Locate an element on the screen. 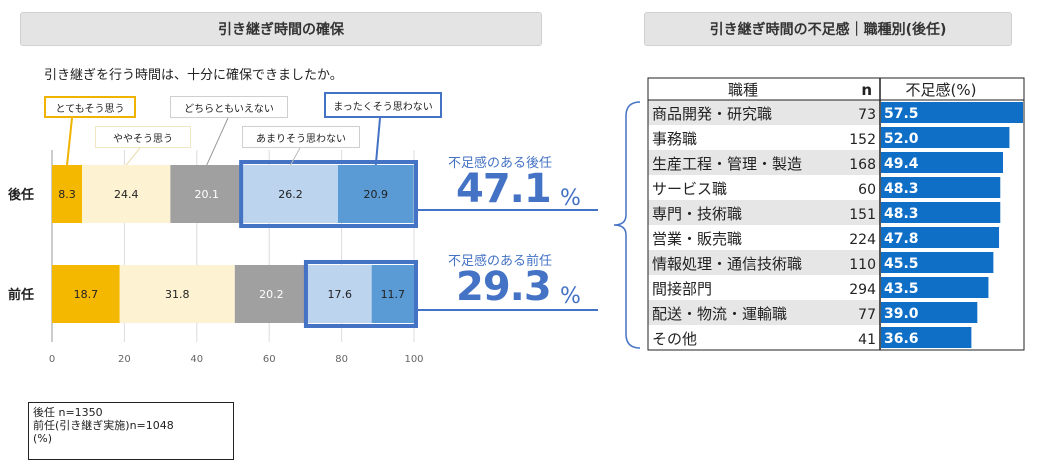 The height and width of the screenshot is (470, 1038). x-tick-label: 20 is located at coordinates (124, 359).